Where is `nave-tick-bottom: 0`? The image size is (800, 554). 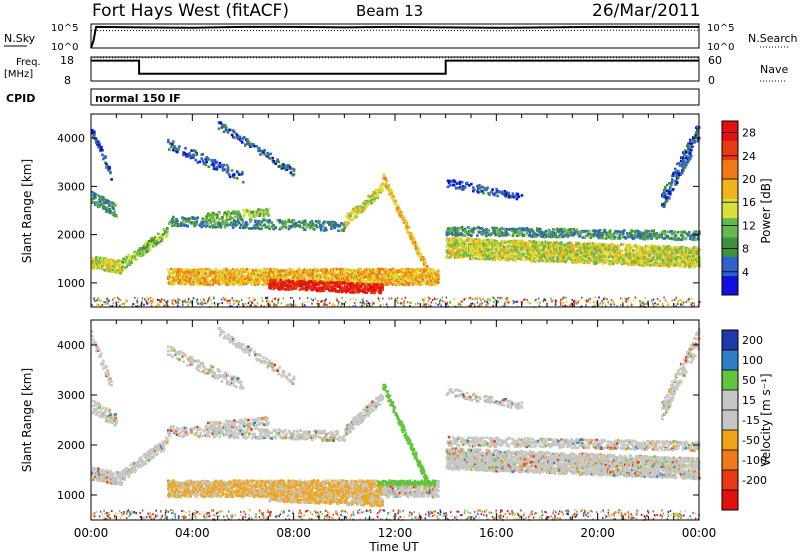
nave-tick-bottom: 0 is located at coordinates (711, 80).